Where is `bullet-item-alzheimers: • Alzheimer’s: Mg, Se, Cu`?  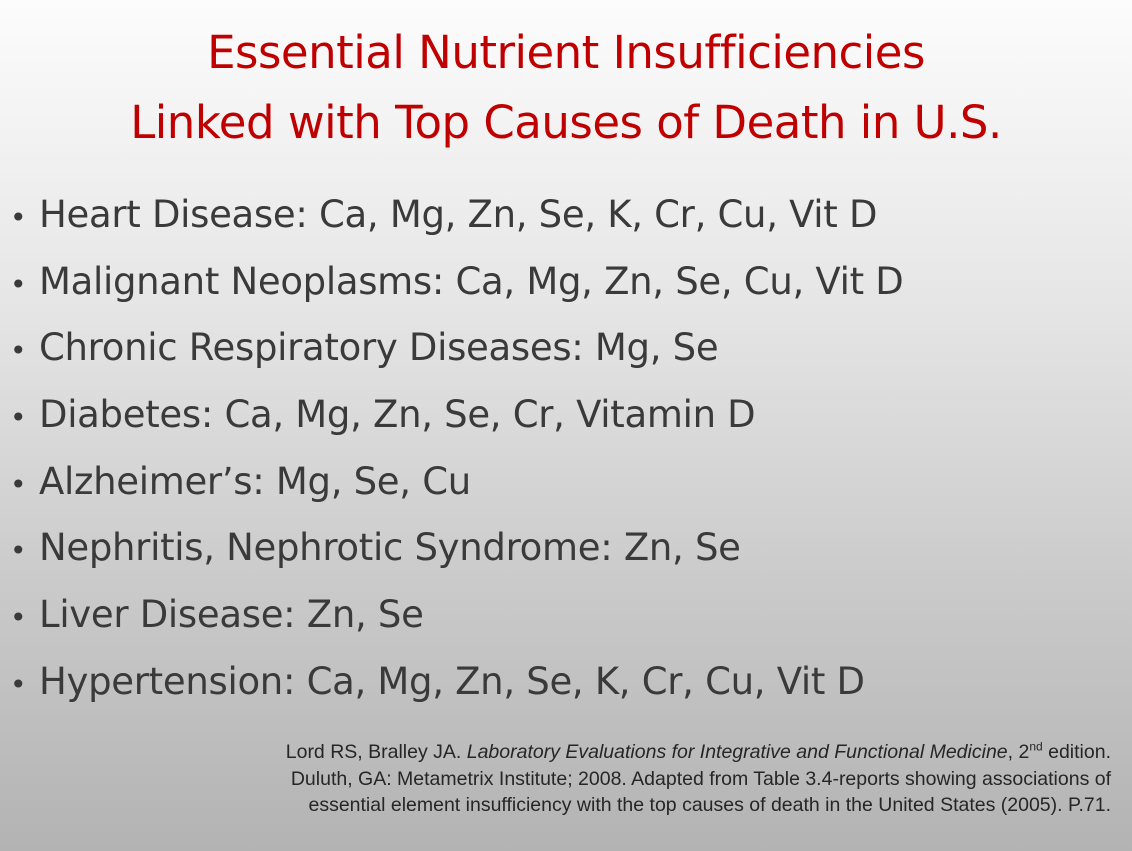 bullet-item-alzheimers: • Alzheimer’s: Mg, Se, Cu is located at coordinates (456, 482).